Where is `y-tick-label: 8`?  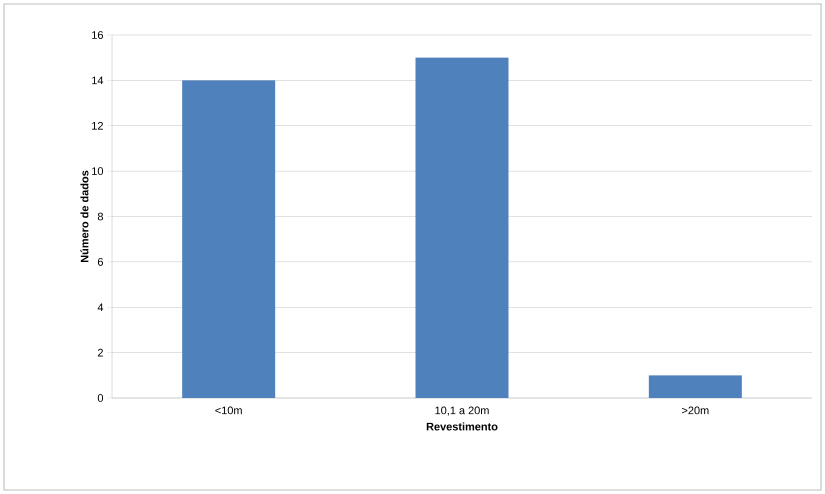 y-tick-label: 8 is located at coordinates (100, 216).